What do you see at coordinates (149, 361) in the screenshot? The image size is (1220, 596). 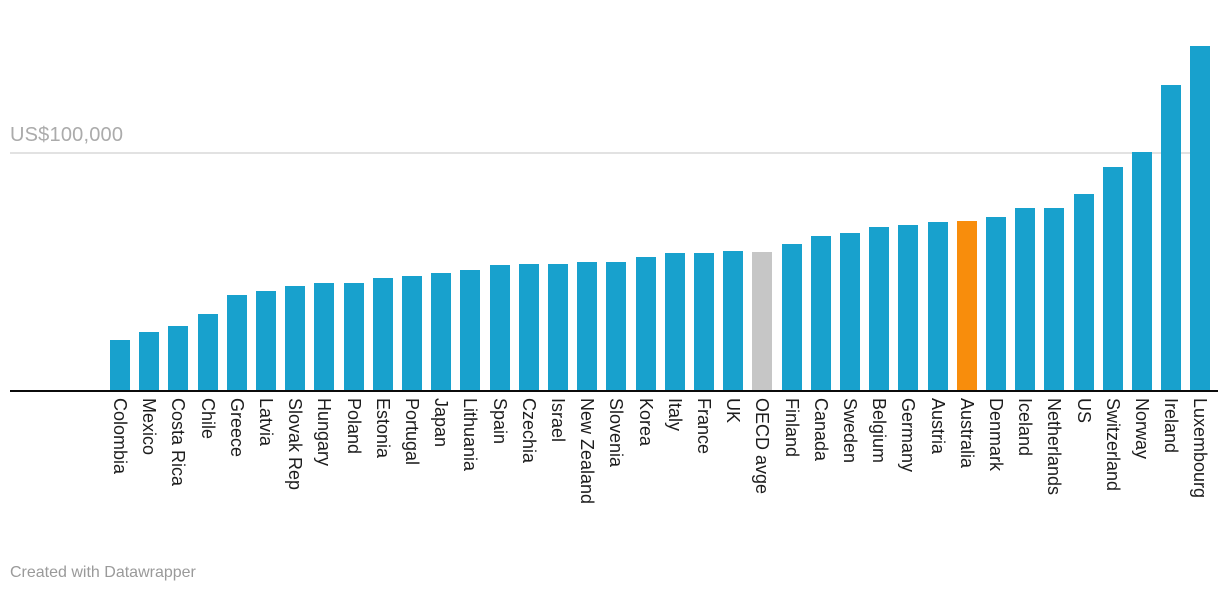 I see `bar-mexico` at bounding box center [149, 361].